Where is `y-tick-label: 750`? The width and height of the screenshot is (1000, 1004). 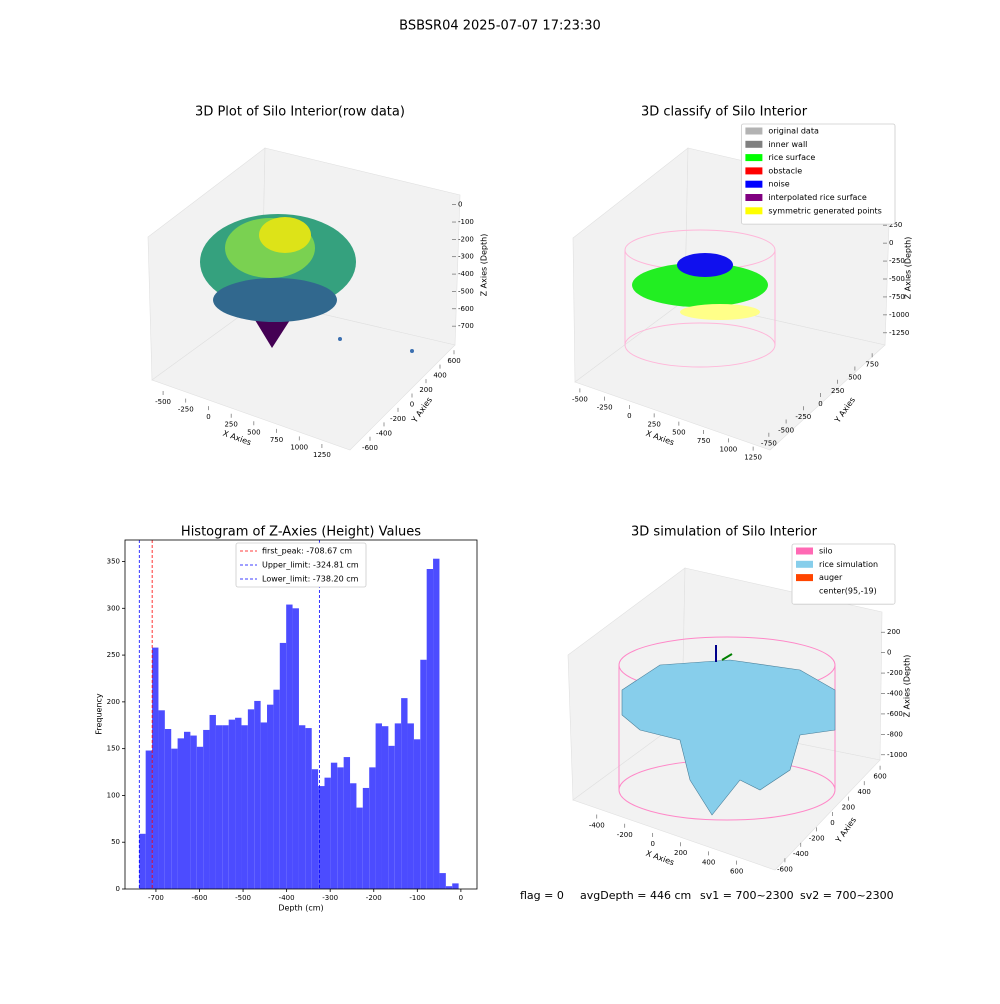
y-tick-label: 750 is located at coordinates (871, 364).